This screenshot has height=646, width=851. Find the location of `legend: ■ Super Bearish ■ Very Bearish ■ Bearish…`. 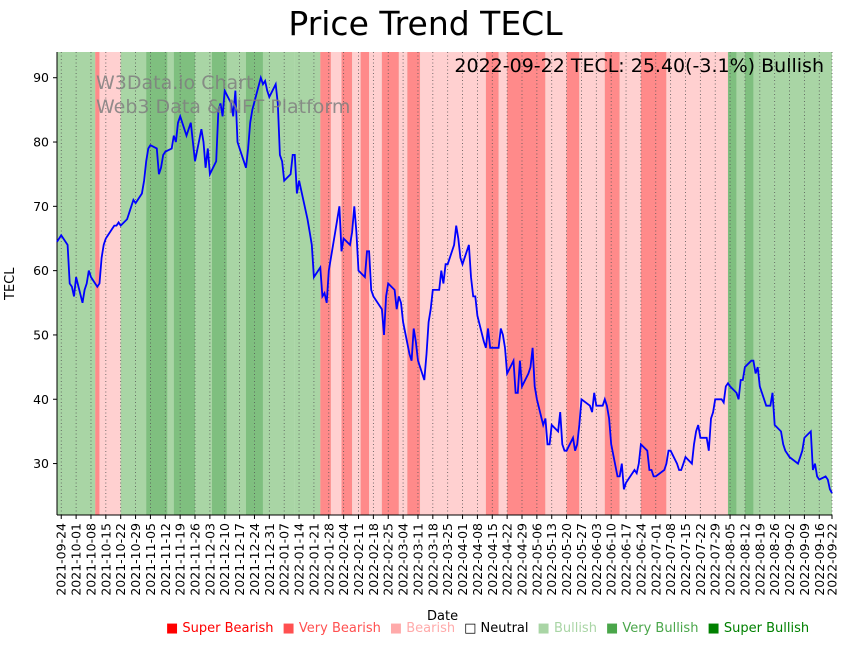

legend: ■ Super Bearish ■ Very Bearish ■ Bearish… is located at coordinates (492, 628).